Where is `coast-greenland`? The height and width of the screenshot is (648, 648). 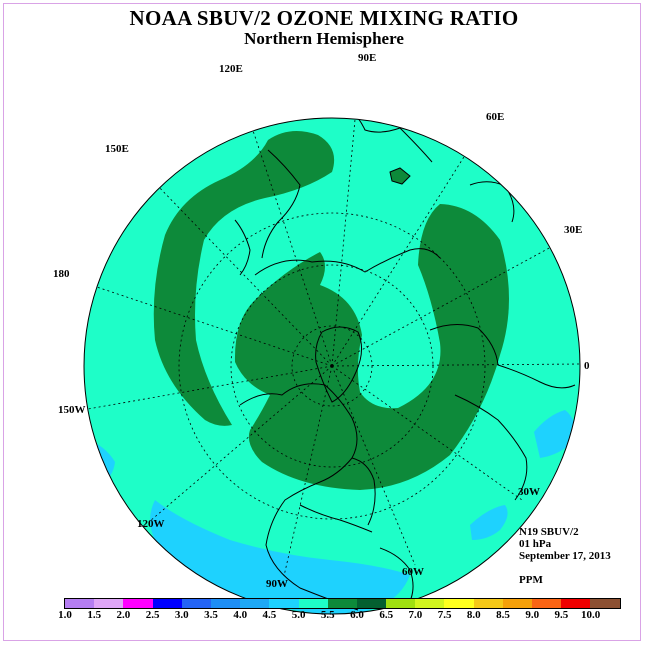
coast-greenland is located at coordinates (338, 364).